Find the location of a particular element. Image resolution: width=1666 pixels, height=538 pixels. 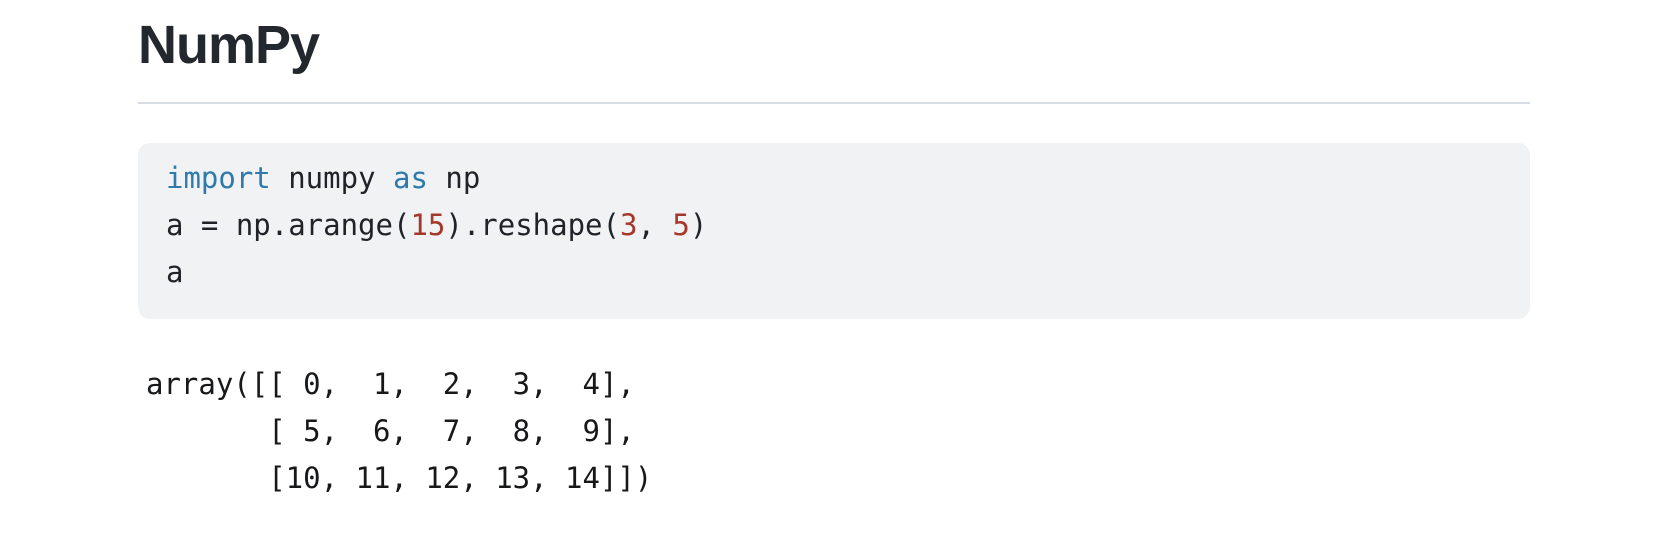

heading-divider is located at coordinates (834, 103).